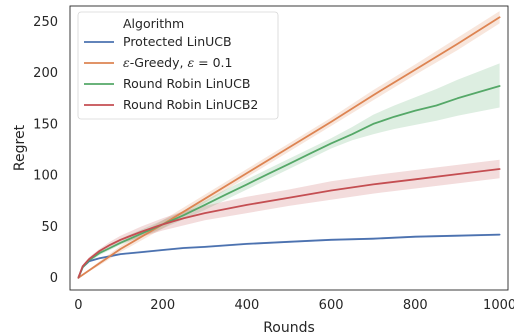  I want to click on y-ticks: 0 50 100 150 200 250, so click(45, 150).